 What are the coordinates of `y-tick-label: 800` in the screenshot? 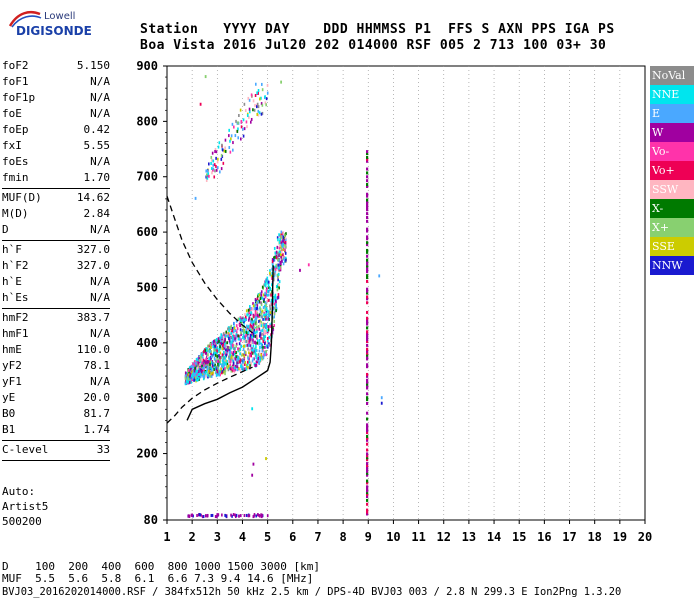 It's located at (147, 121).